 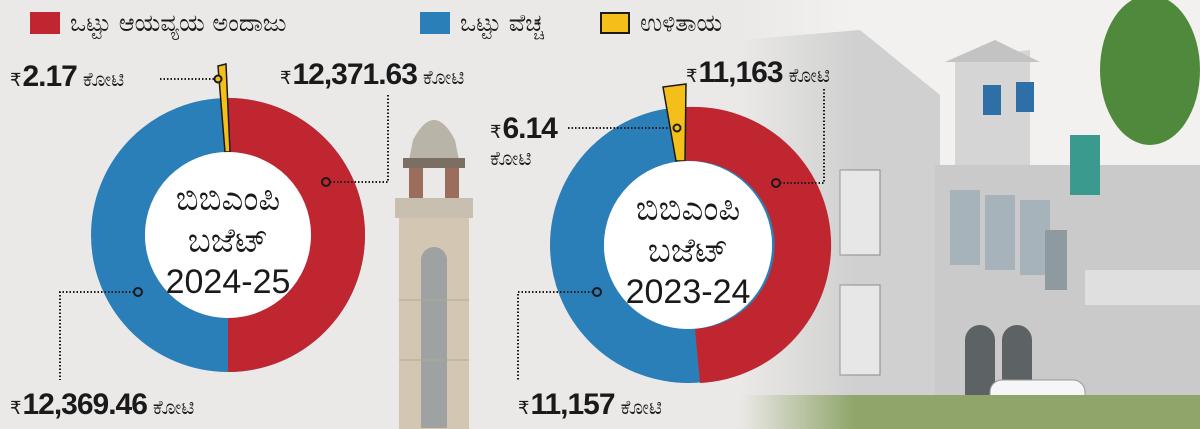 I want to click on legend-item-surplus: ಉಳಿತಾಯ, so click(x=661, y=23).